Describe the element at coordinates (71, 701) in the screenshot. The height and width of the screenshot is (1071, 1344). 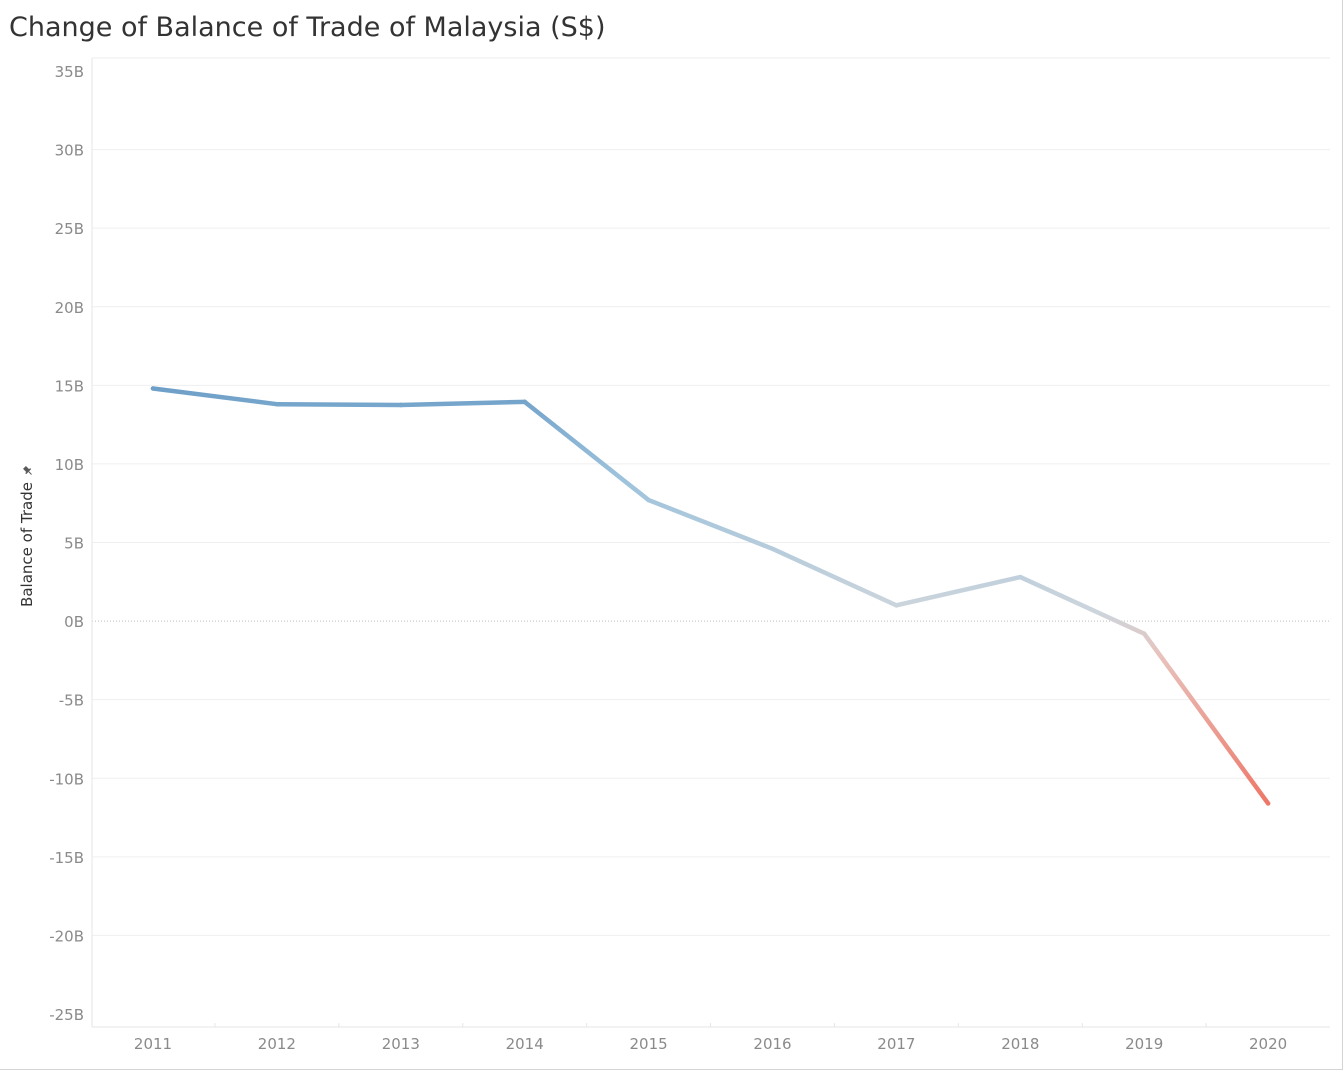
I see `y-tick-label: -5B` at that location.